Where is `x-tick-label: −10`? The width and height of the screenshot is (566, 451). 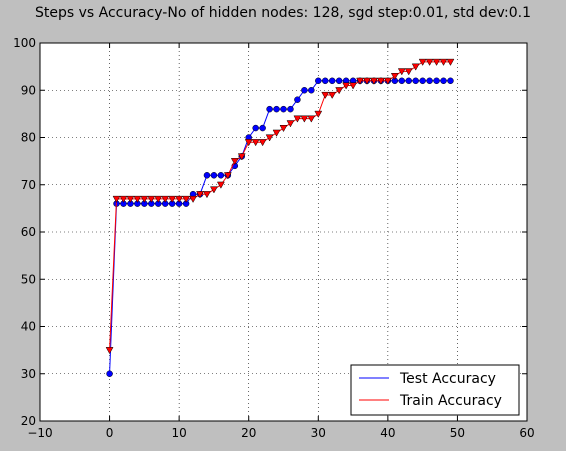
x-tick-label: −10 is located at coordinates (39, 433).